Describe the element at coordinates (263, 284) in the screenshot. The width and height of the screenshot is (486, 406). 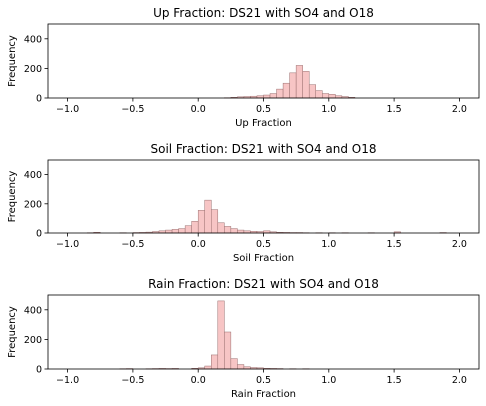
I see `chart-title: Rain Fraction: DS21 with SO4 and O18` at that location.